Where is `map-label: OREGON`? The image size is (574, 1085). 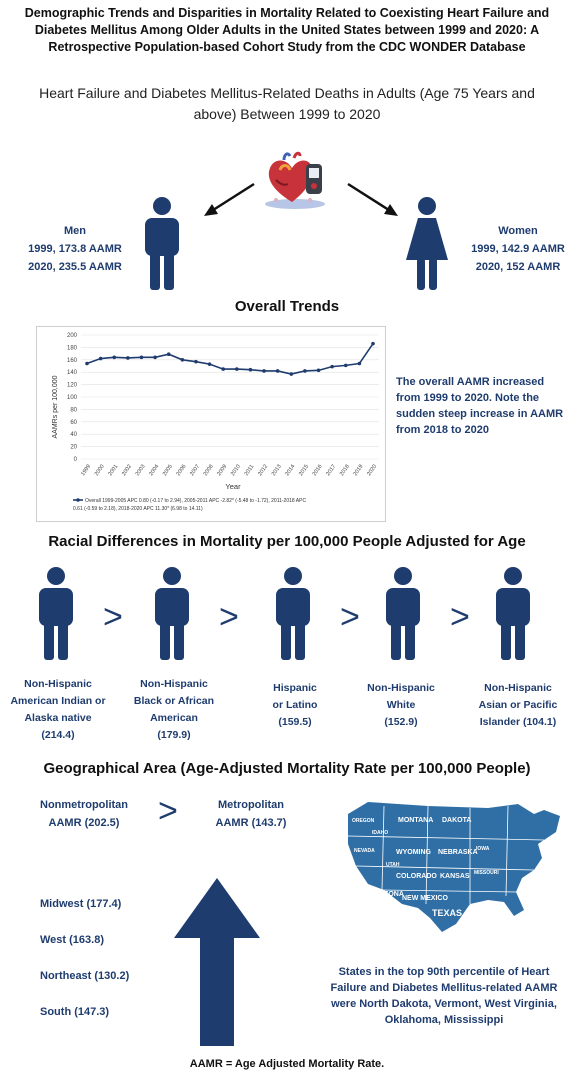
map-label: OREGON is located at coordinates (363, 821).